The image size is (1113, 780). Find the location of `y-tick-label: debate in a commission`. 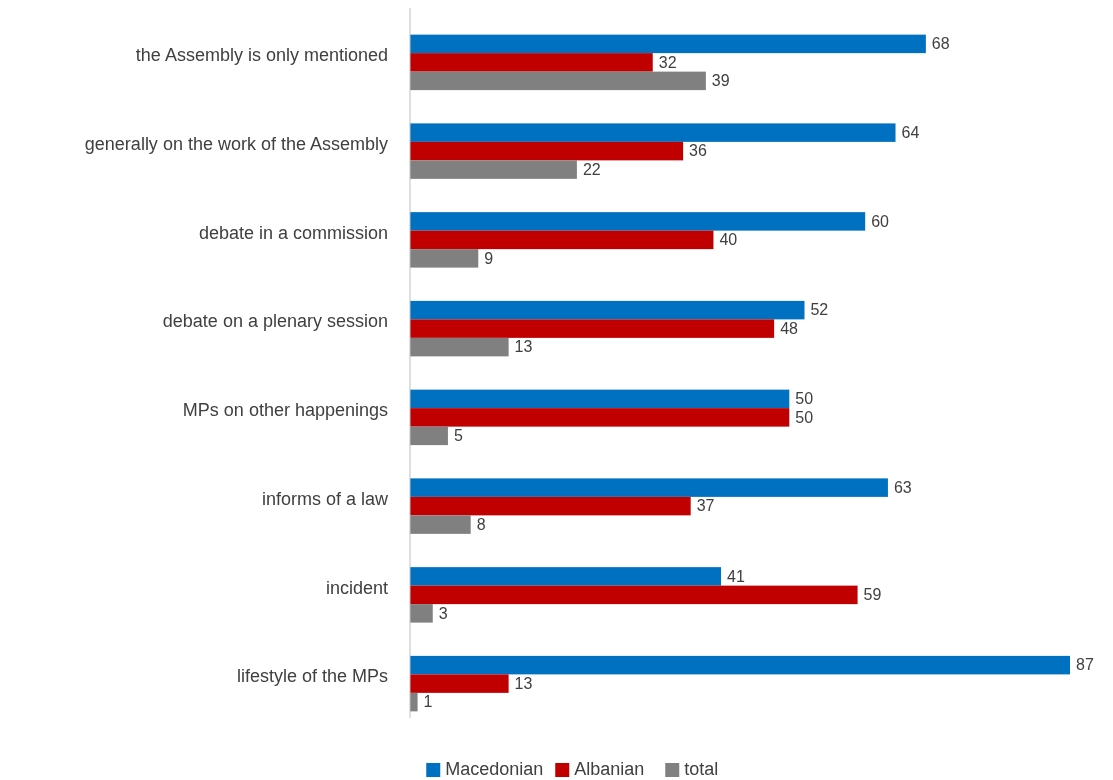

y-tick-label: debate in a commission is located at coordinates (293, 232).